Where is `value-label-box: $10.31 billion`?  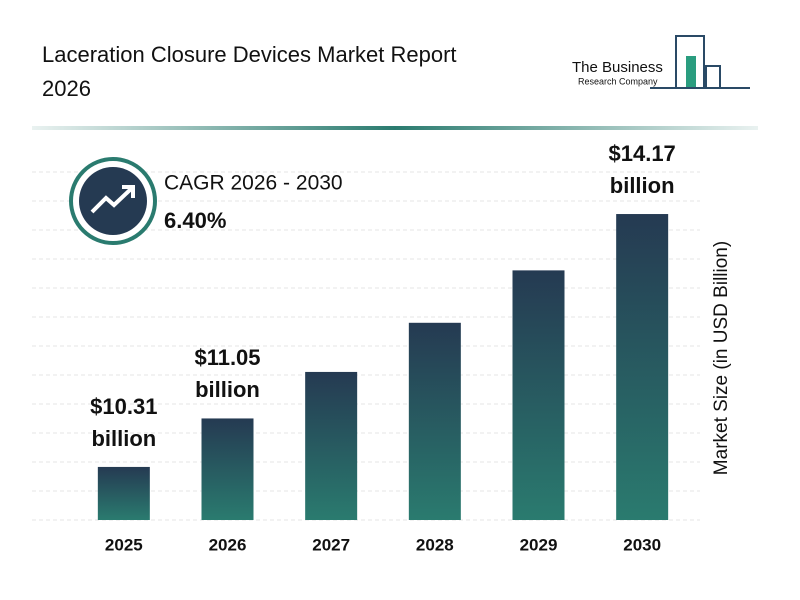
value-label-box: $10.31 billion is located at coordinates (124, 422).